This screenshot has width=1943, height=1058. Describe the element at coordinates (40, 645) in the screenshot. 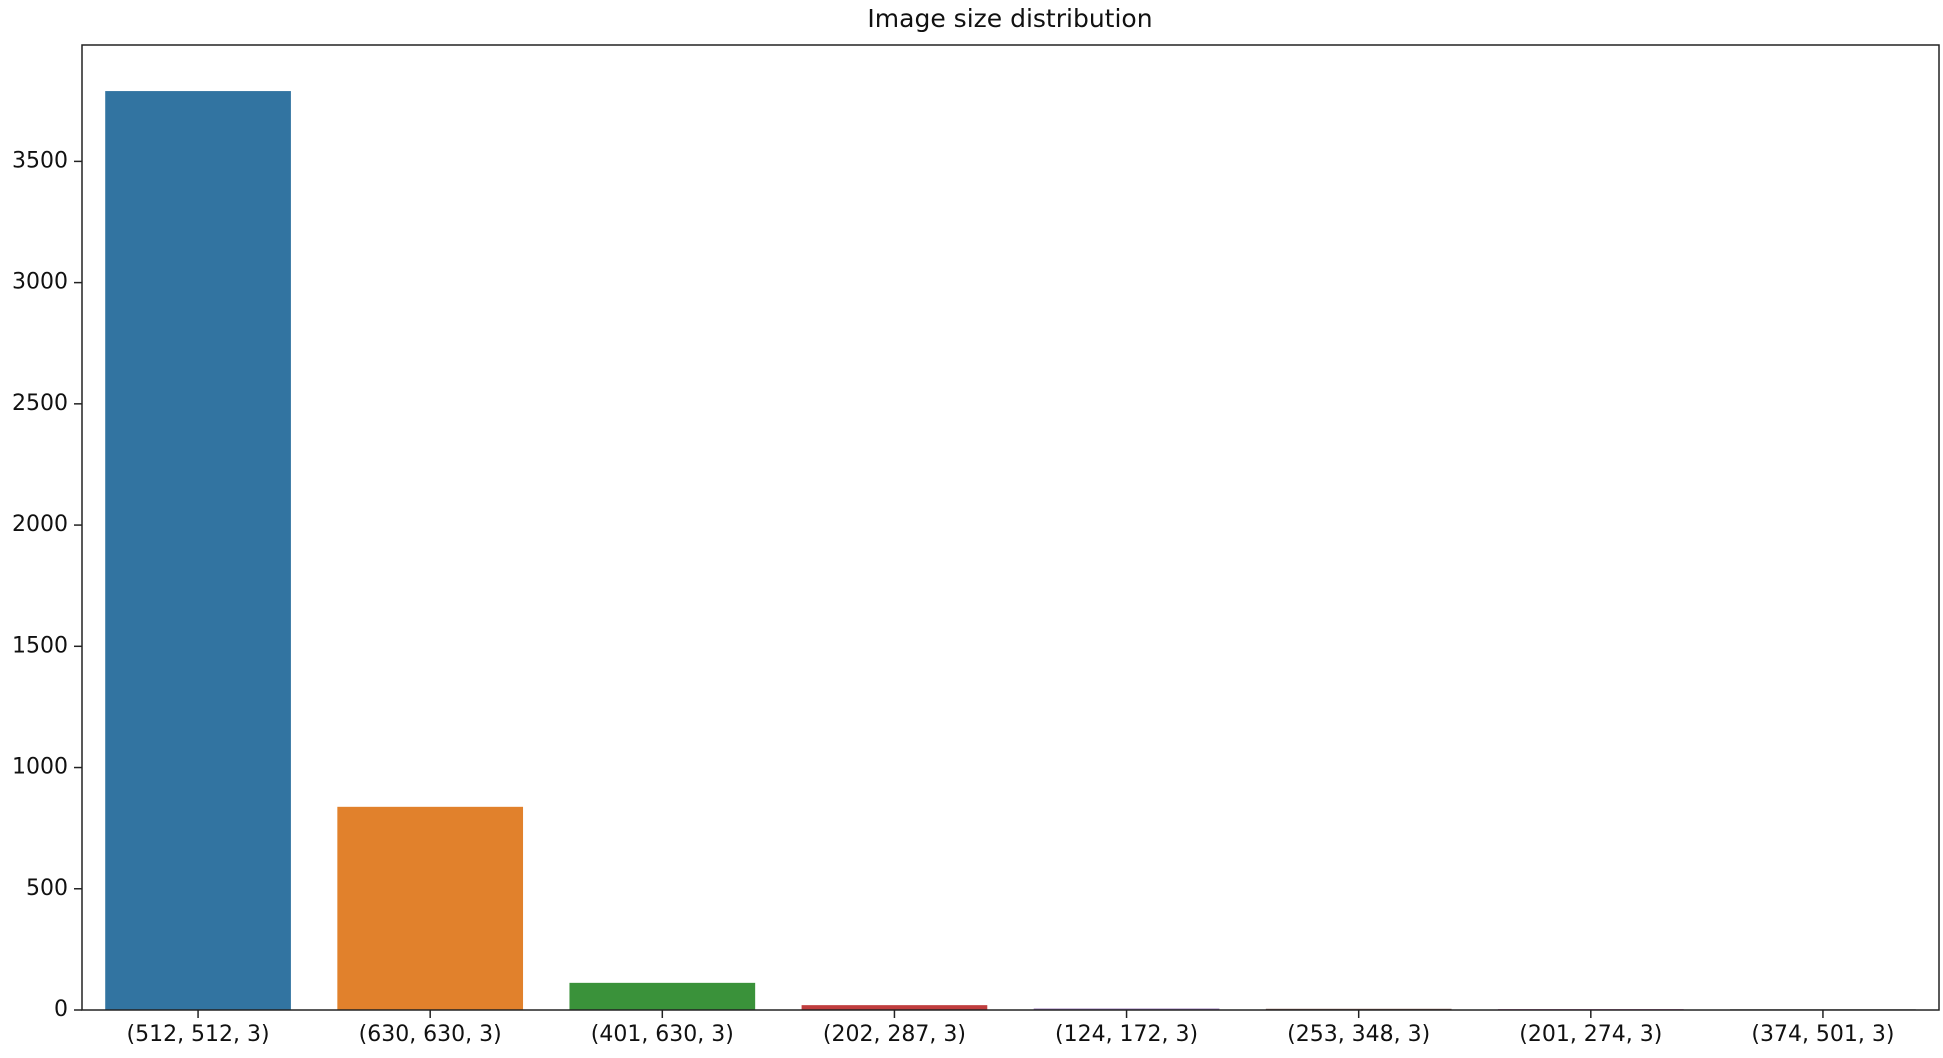

I see `y-tick-label: 1500` at that location.